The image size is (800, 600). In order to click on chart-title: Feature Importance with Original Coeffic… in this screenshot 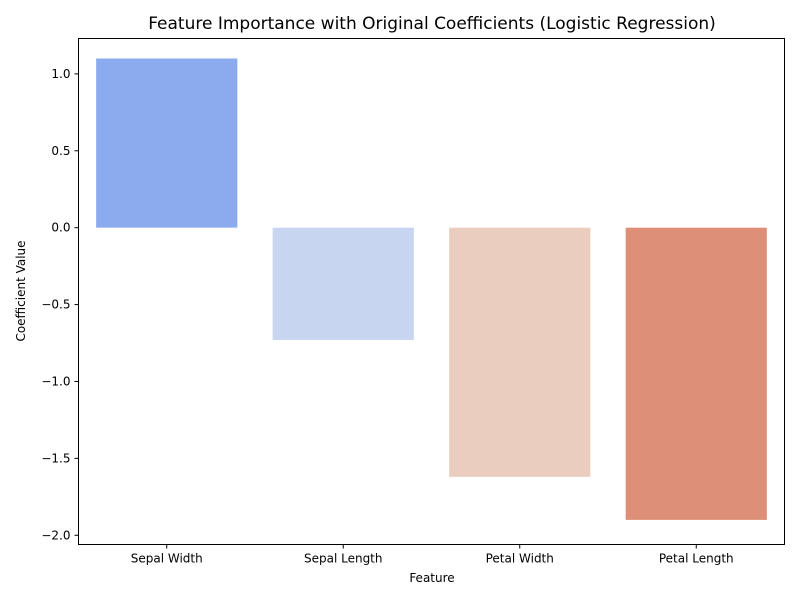, I will do `click(432, 24)`.